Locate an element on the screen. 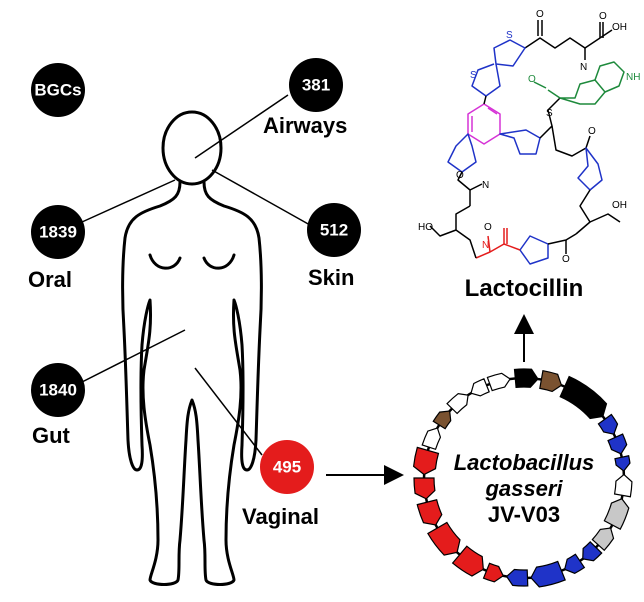 The height and width of the screenshot is (602, 644). atom-o-2: O is located at coordinates (603, 16).